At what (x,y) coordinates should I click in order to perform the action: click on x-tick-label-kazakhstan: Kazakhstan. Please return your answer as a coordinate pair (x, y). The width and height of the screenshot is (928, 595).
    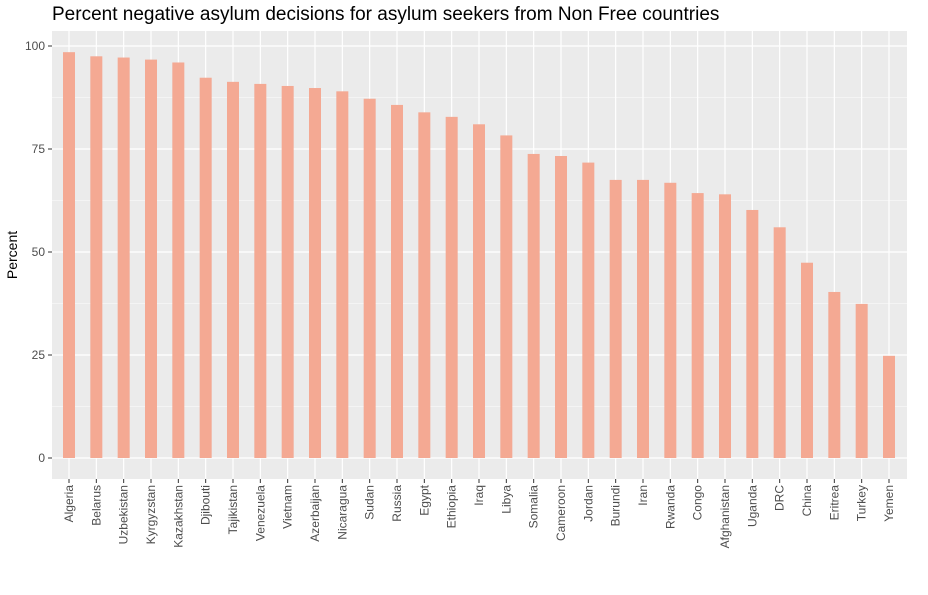
    Looking at the image, I should click on (178, 516).